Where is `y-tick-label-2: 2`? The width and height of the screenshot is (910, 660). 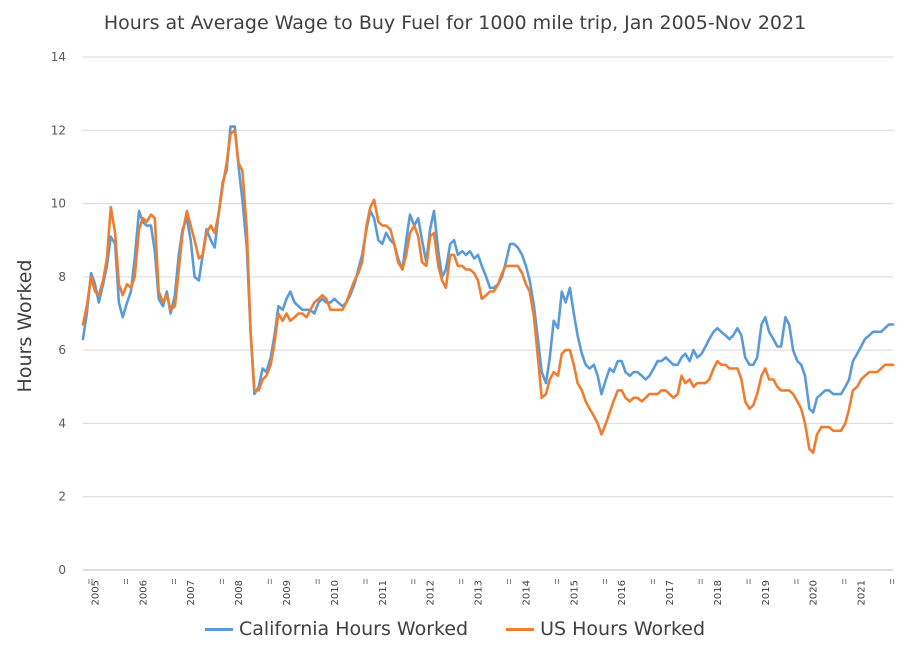
y-tick-label-2: 2 is located at coordinates (62, 497).